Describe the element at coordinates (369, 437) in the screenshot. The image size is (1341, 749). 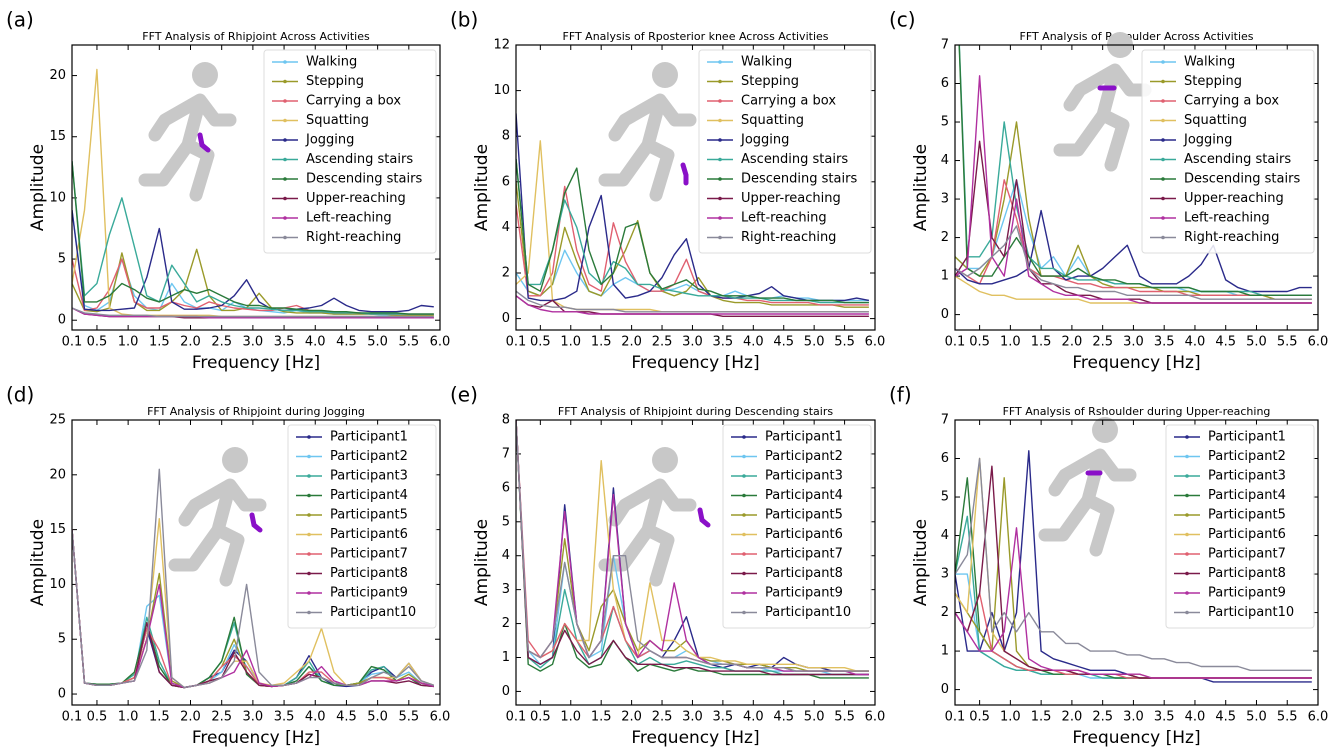
I see `legend-label: Participant1` at that location.